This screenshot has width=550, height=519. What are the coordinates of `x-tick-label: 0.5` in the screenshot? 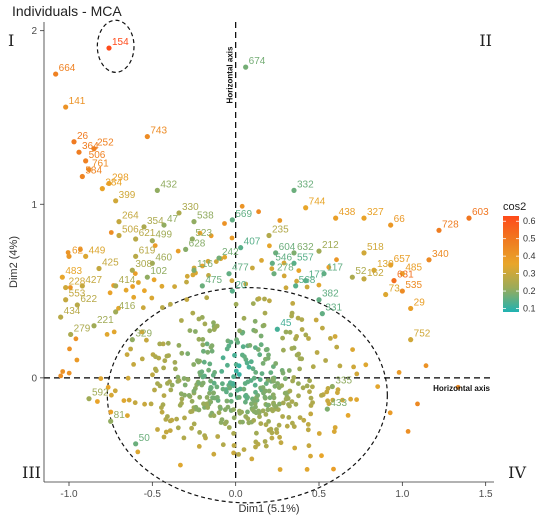 It's located at (319, 494).